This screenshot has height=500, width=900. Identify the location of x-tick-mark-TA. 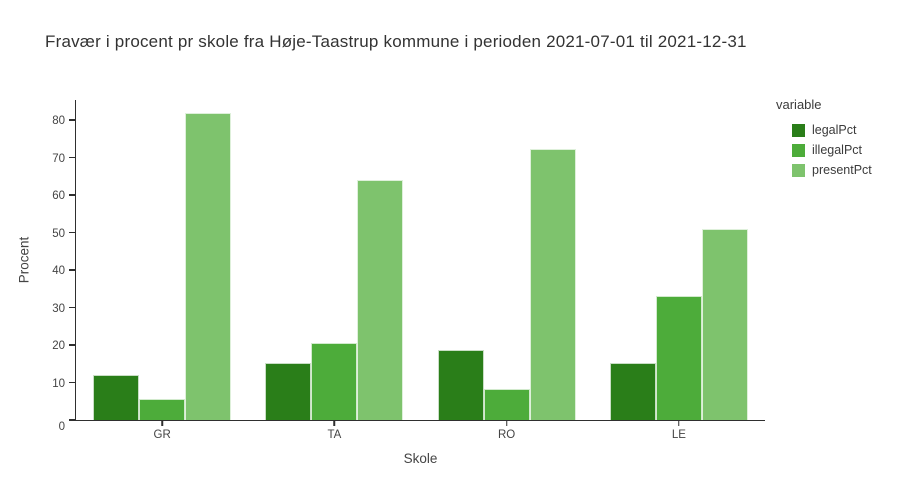
(334, 423).